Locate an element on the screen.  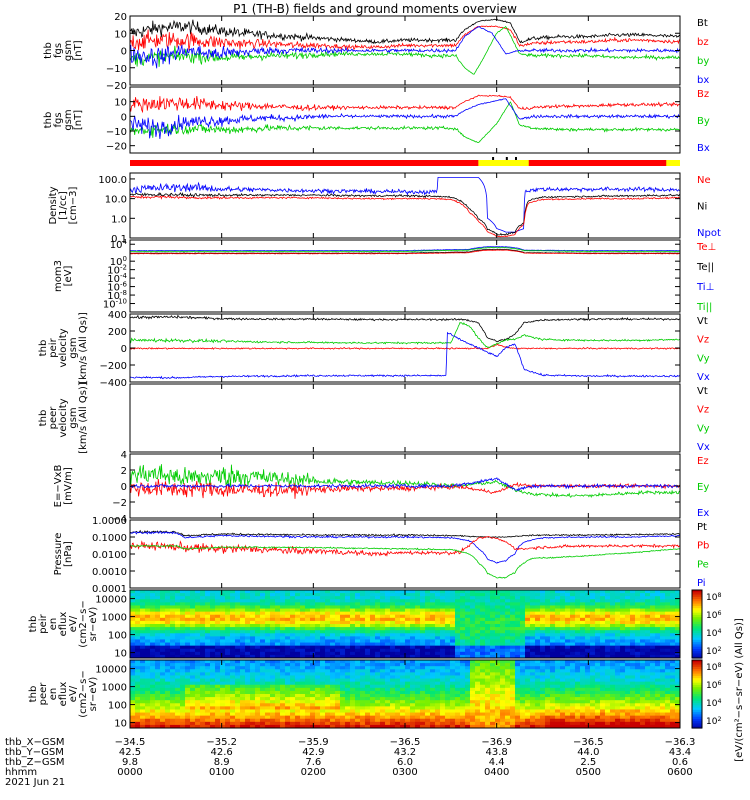
ytick-label-base: 10 is located at coordinates (109, 305).